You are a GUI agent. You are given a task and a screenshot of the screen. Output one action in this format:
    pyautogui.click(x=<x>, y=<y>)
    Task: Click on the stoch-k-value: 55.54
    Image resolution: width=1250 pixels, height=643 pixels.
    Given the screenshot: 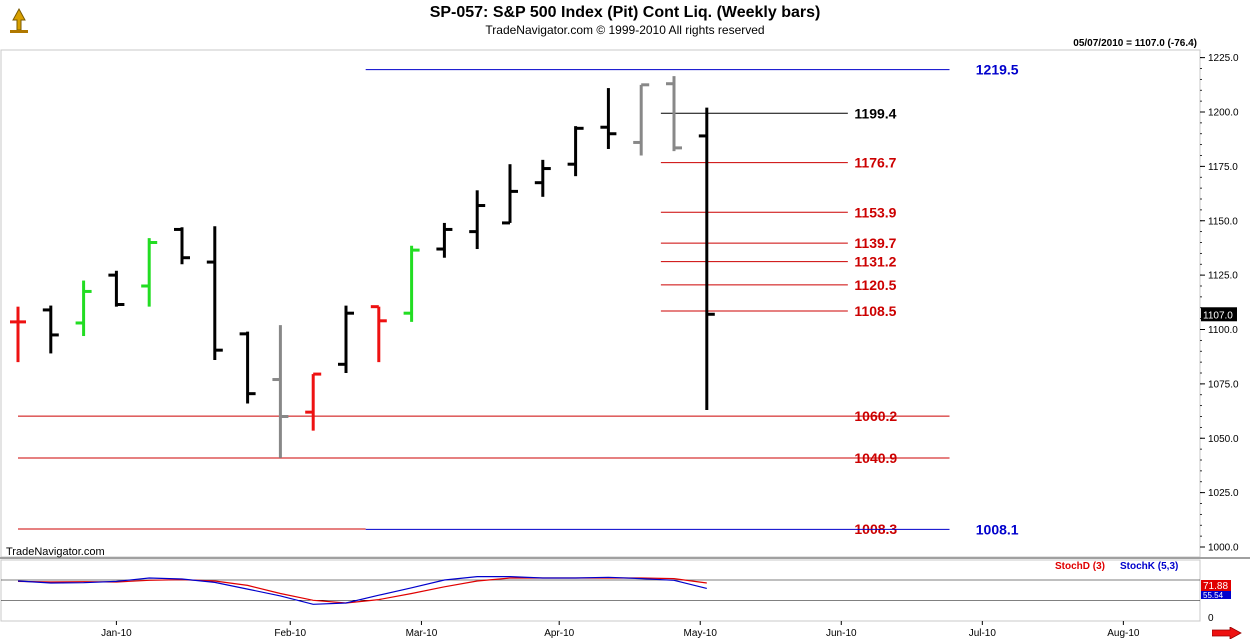 What is the action you would take?
    pyautogui.click(x=1213, y=595)
    